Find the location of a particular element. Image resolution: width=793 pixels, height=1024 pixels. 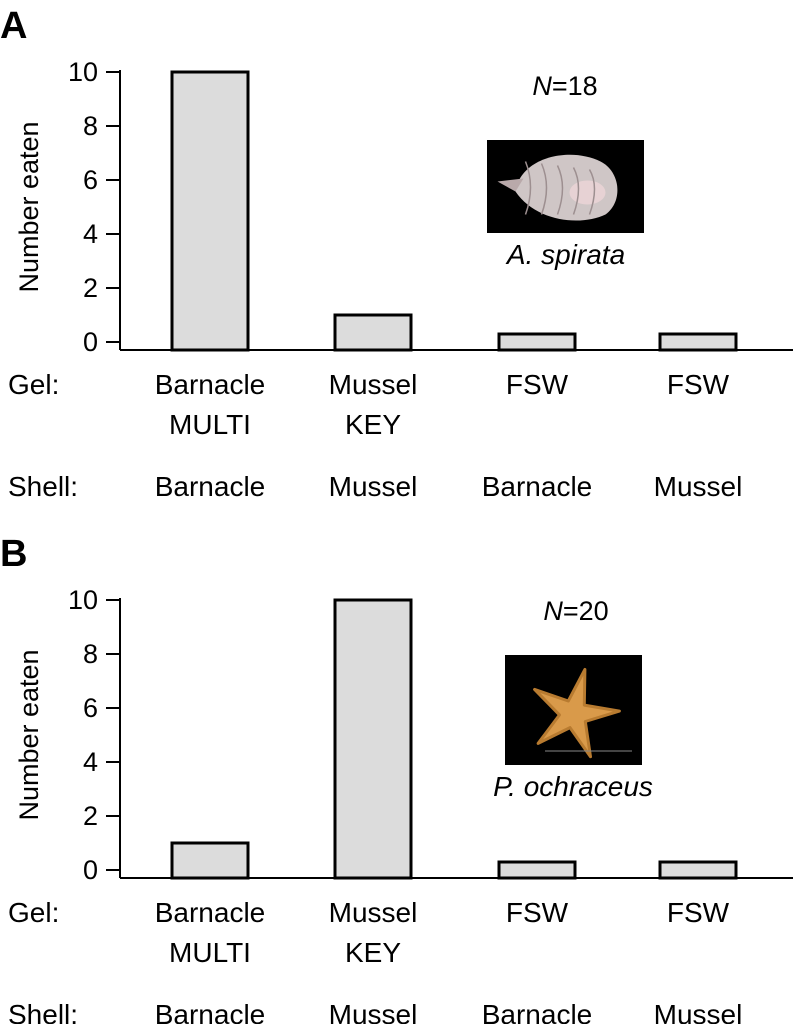

panel-letter: A is located at coordinates (13, 26).